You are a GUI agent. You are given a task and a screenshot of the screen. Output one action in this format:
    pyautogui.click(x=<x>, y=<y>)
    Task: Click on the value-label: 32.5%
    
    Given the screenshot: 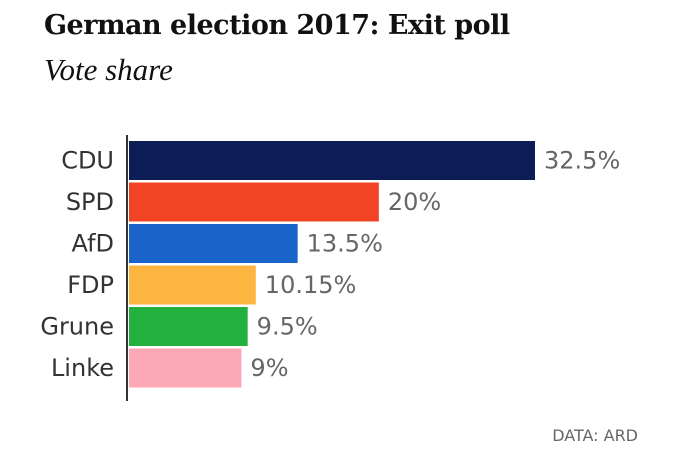 What is the action you would take?
    pyautogui.click(x=582, y=161)
    